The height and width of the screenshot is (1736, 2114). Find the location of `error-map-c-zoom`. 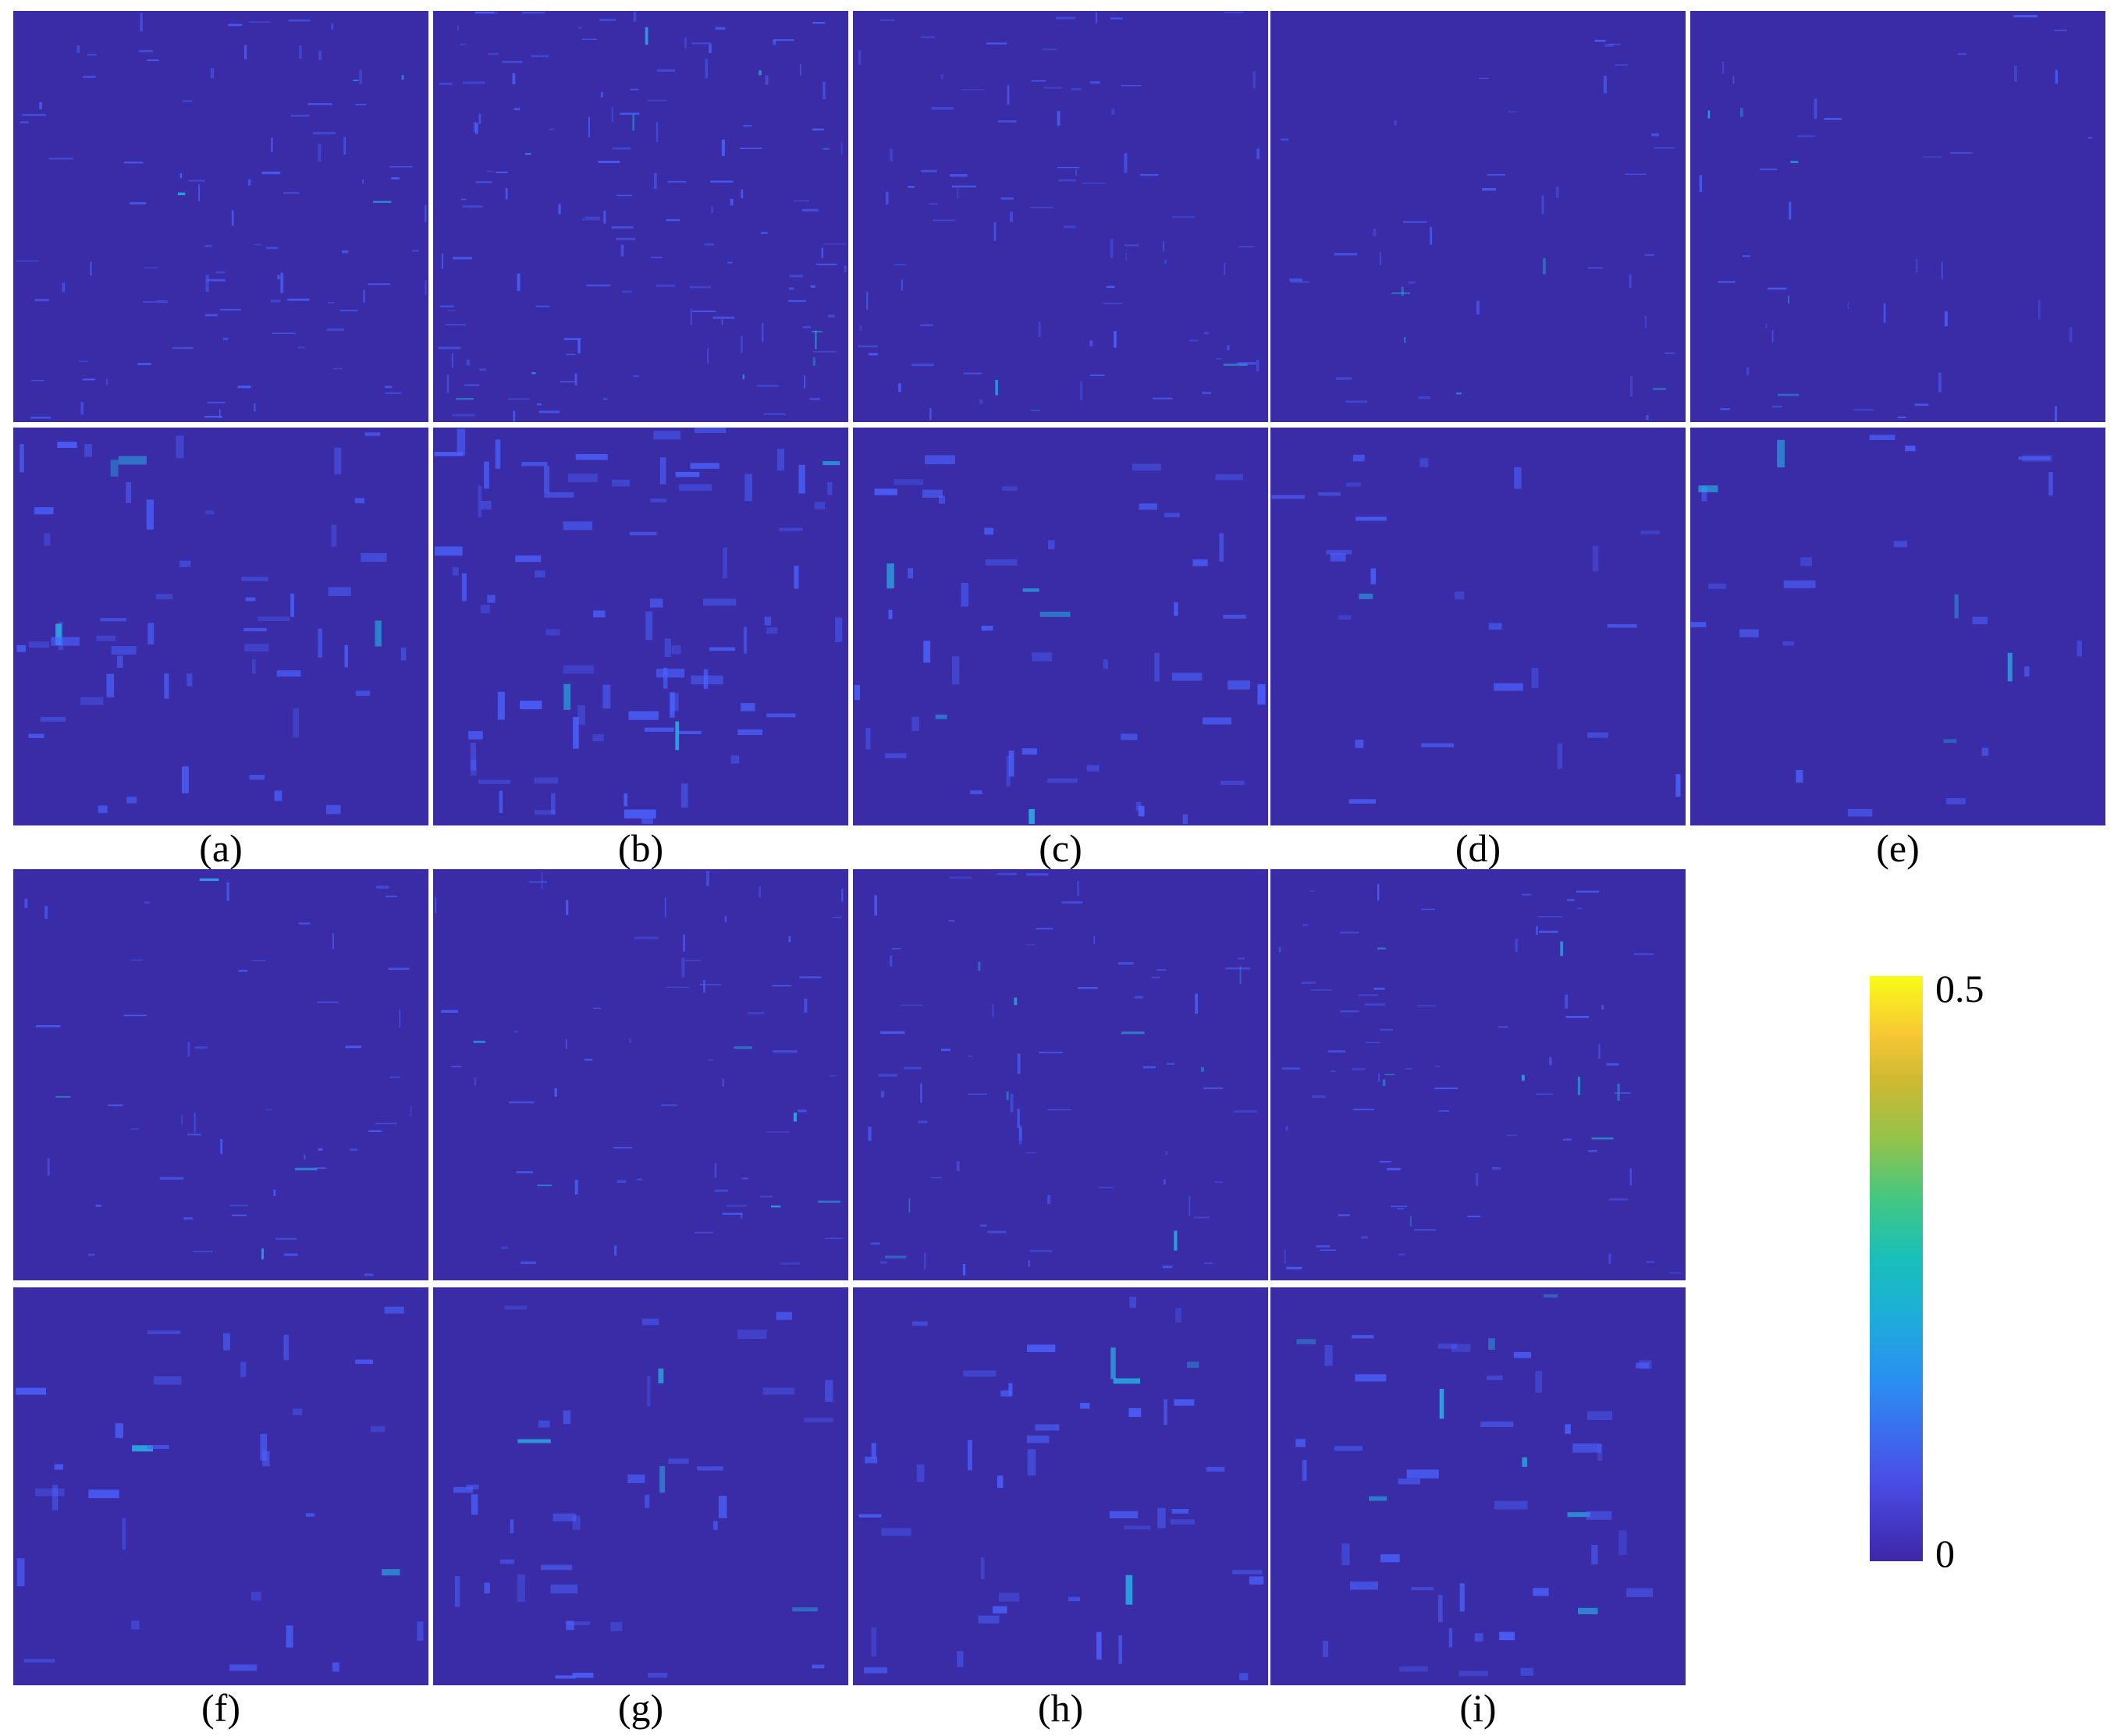

error-map-c-zoom is located at coordinates (1060, 626).